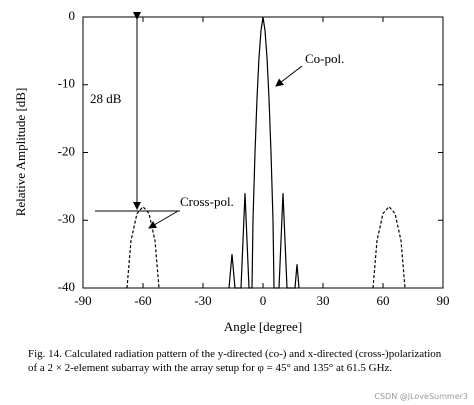 This screenshot has width=474, height=405. Describe the element at coordinates (106, 98) in the screenshot. I see `annotation: 28 dB` at that location.